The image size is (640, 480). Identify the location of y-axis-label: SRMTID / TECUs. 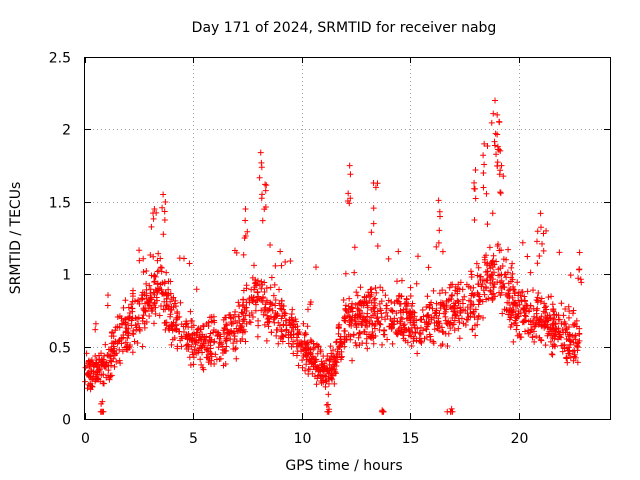
(16, 238).